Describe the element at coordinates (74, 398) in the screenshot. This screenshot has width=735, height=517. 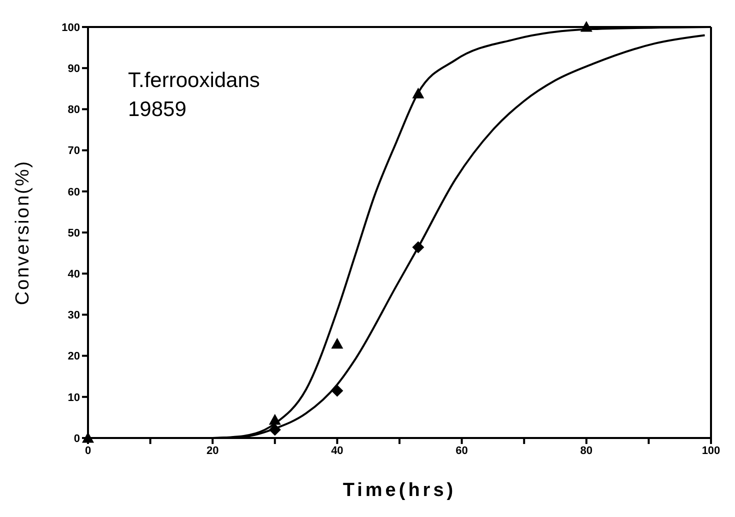
I see `y-tick-label: 10` at that location.